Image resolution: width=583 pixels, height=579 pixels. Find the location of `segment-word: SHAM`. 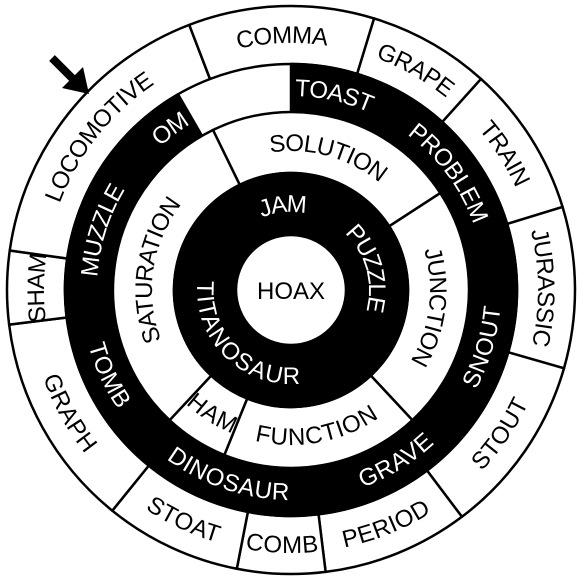

segment-word: SHAM is located at coordinates (37, 288).